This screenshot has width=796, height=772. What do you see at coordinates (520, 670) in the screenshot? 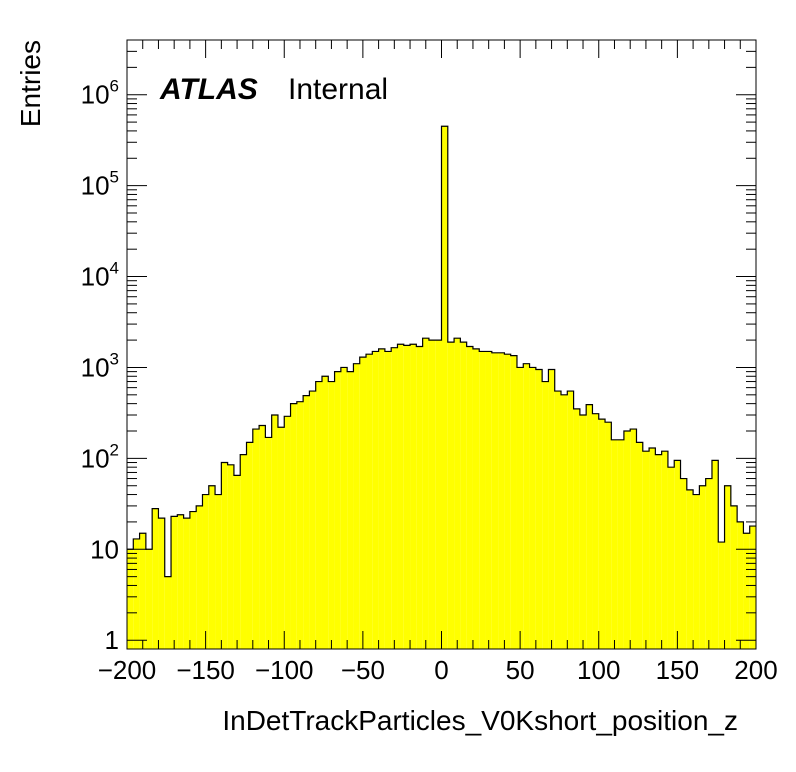
I see `x-tick-label: 50` at bounding box center [520, 670].